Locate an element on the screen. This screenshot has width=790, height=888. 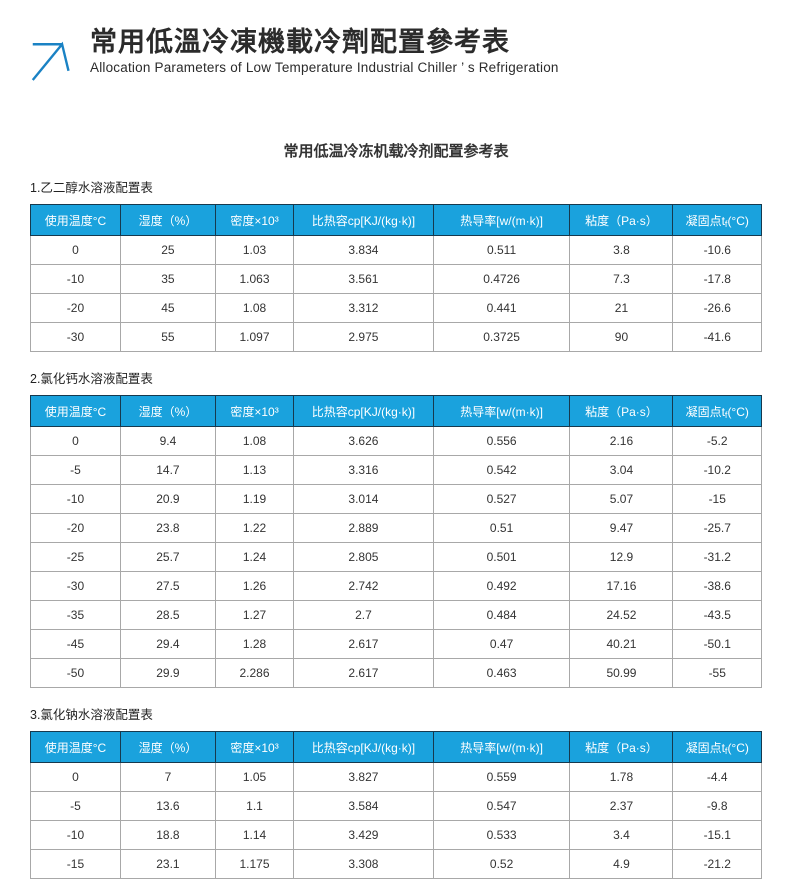
table-cell: 50.99 is located at coordinates (621, 673).